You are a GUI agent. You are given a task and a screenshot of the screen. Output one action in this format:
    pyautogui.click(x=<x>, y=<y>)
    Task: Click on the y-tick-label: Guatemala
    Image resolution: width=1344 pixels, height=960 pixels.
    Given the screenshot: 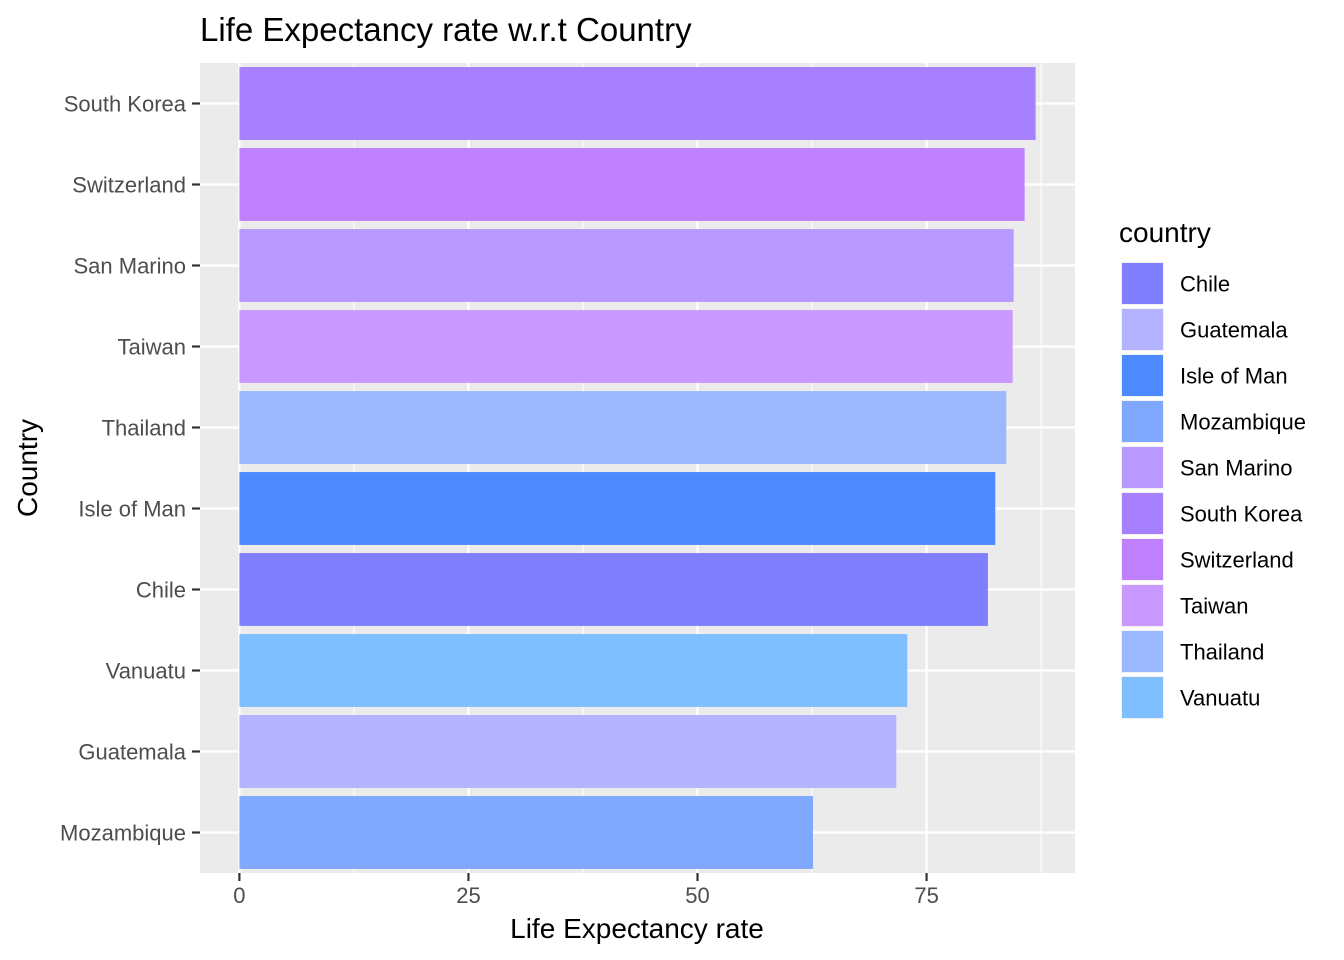 What is the action you would take?
    pyautogui.click(x=132, y=752)
    